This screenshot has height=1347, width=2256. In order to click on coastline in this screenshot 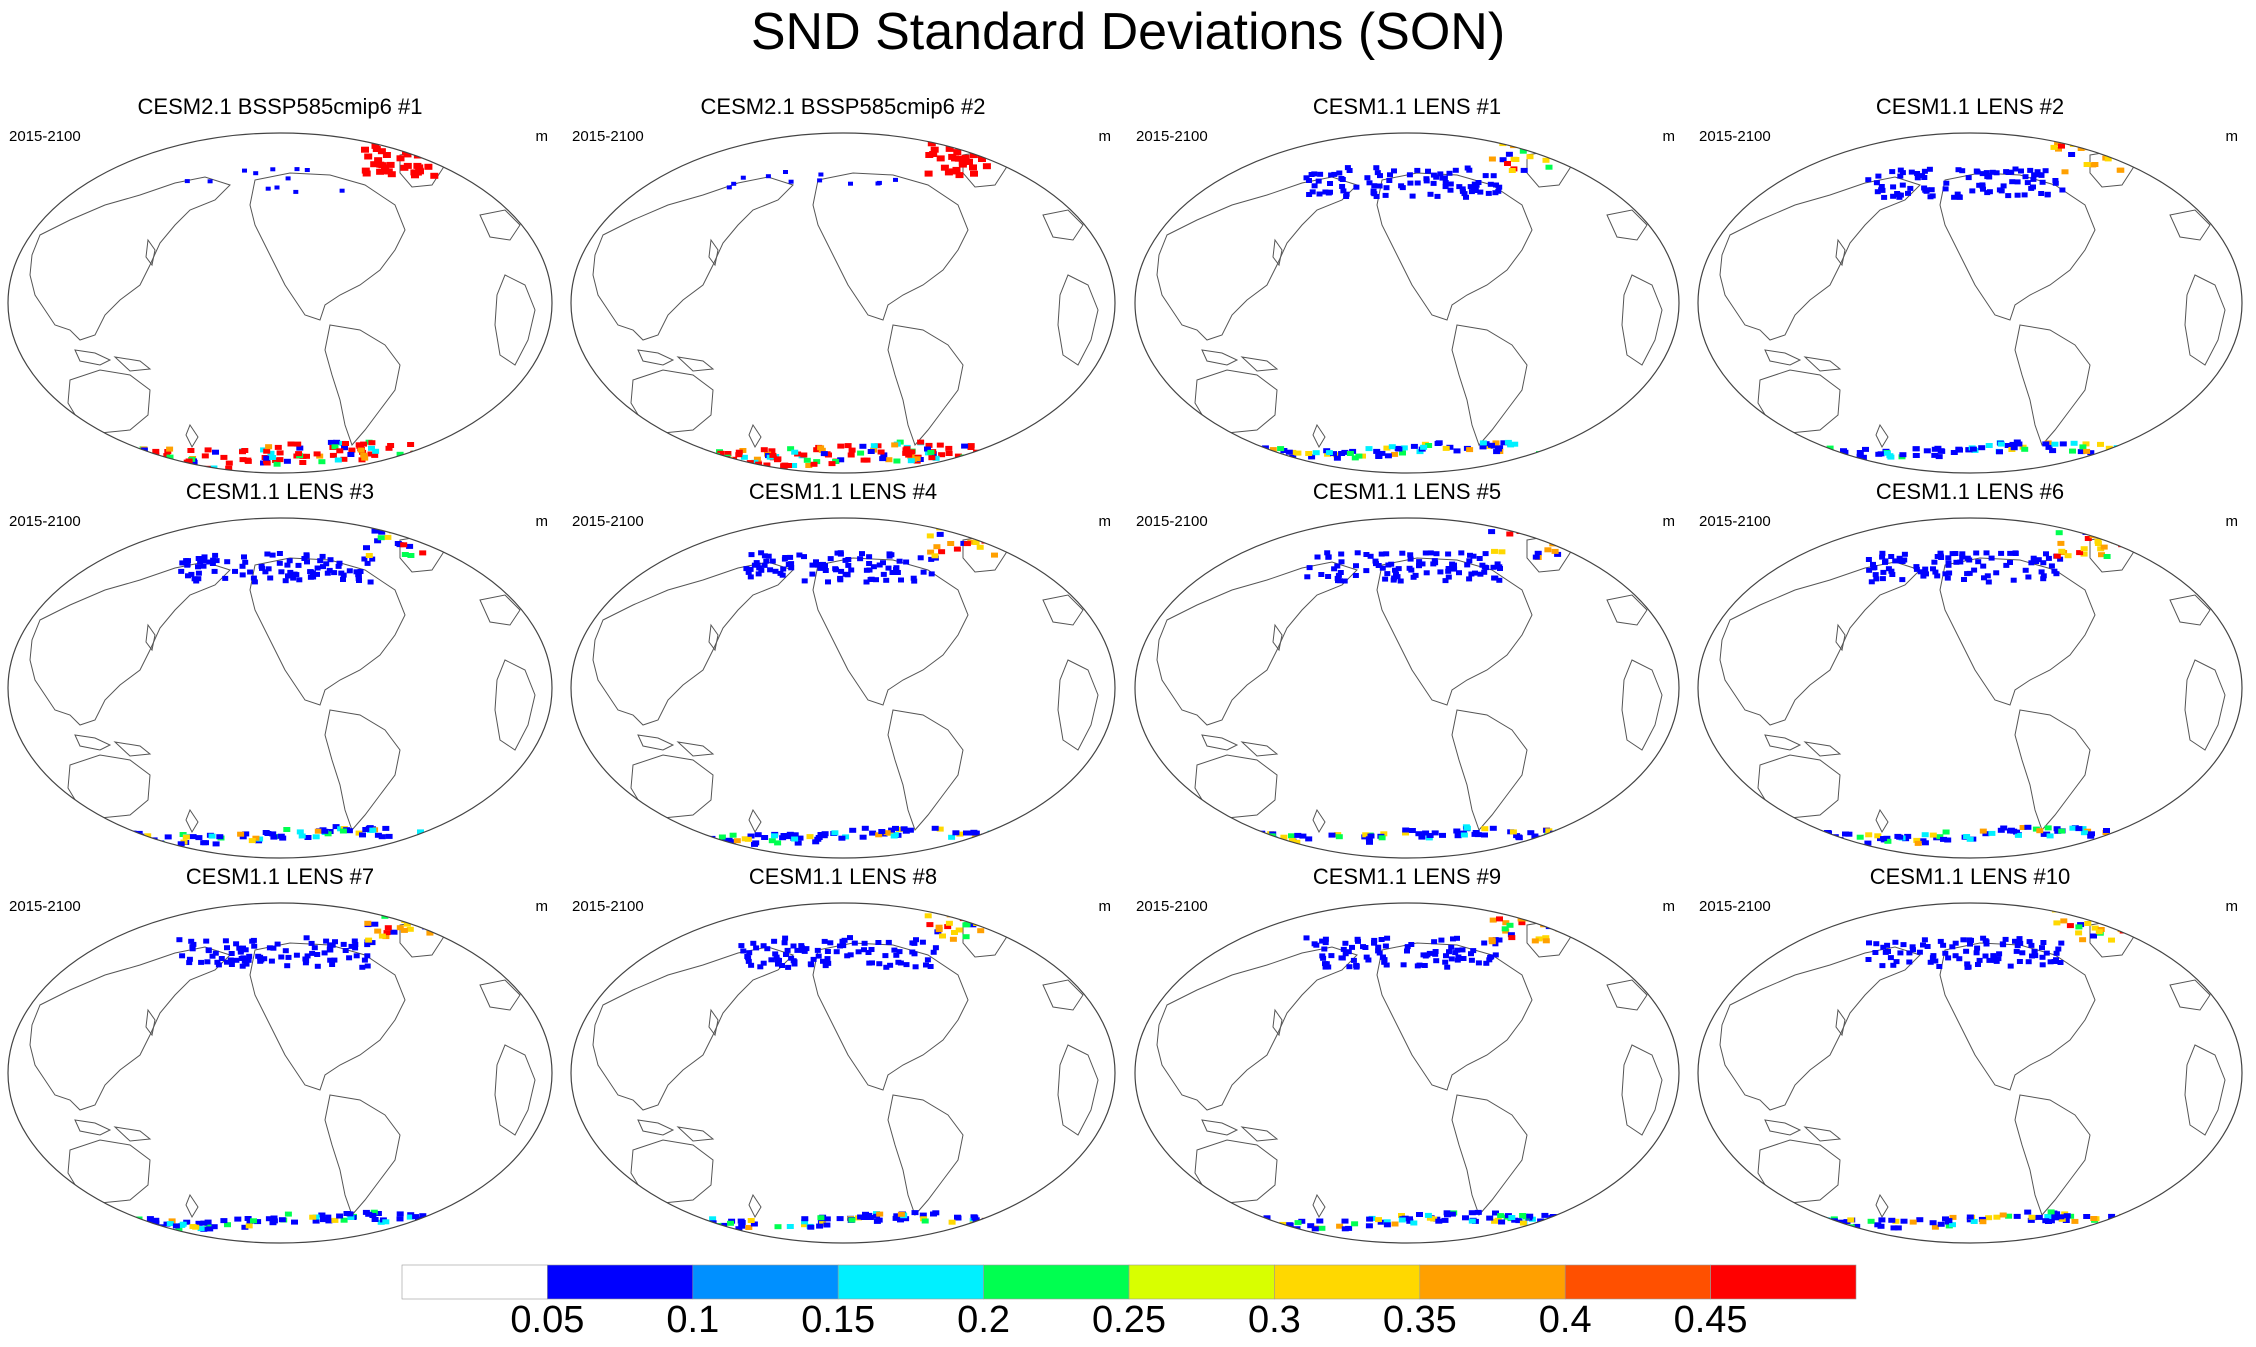, I will do `click(1063, 610)`.